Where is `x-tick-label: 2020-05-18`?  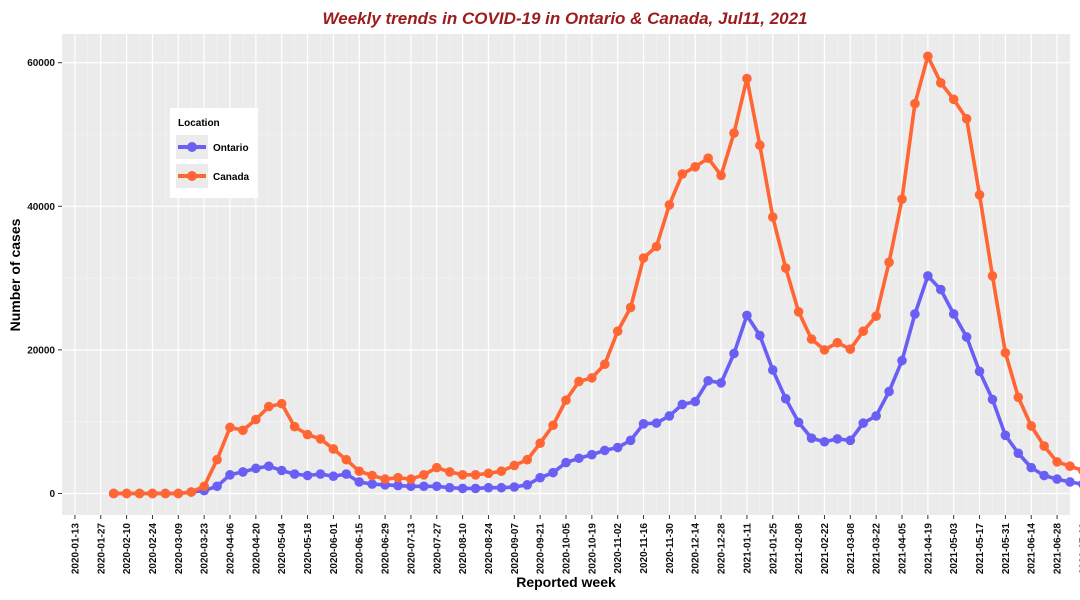
x-tick-label: 2020-05-18 is located at coordinates (308, 549).